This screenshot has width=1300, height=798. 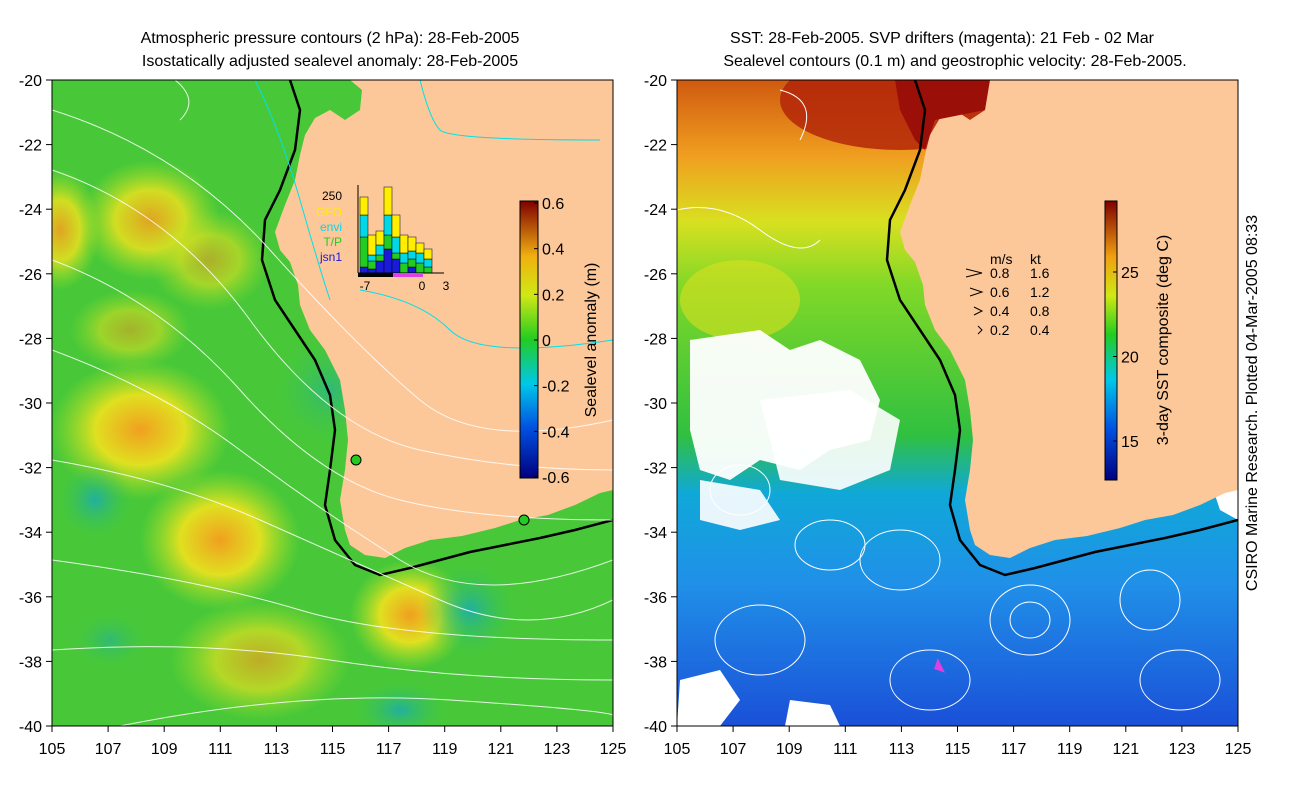 I want to click on colorbar-tick-label: 20, so click(x=1130, y=358).